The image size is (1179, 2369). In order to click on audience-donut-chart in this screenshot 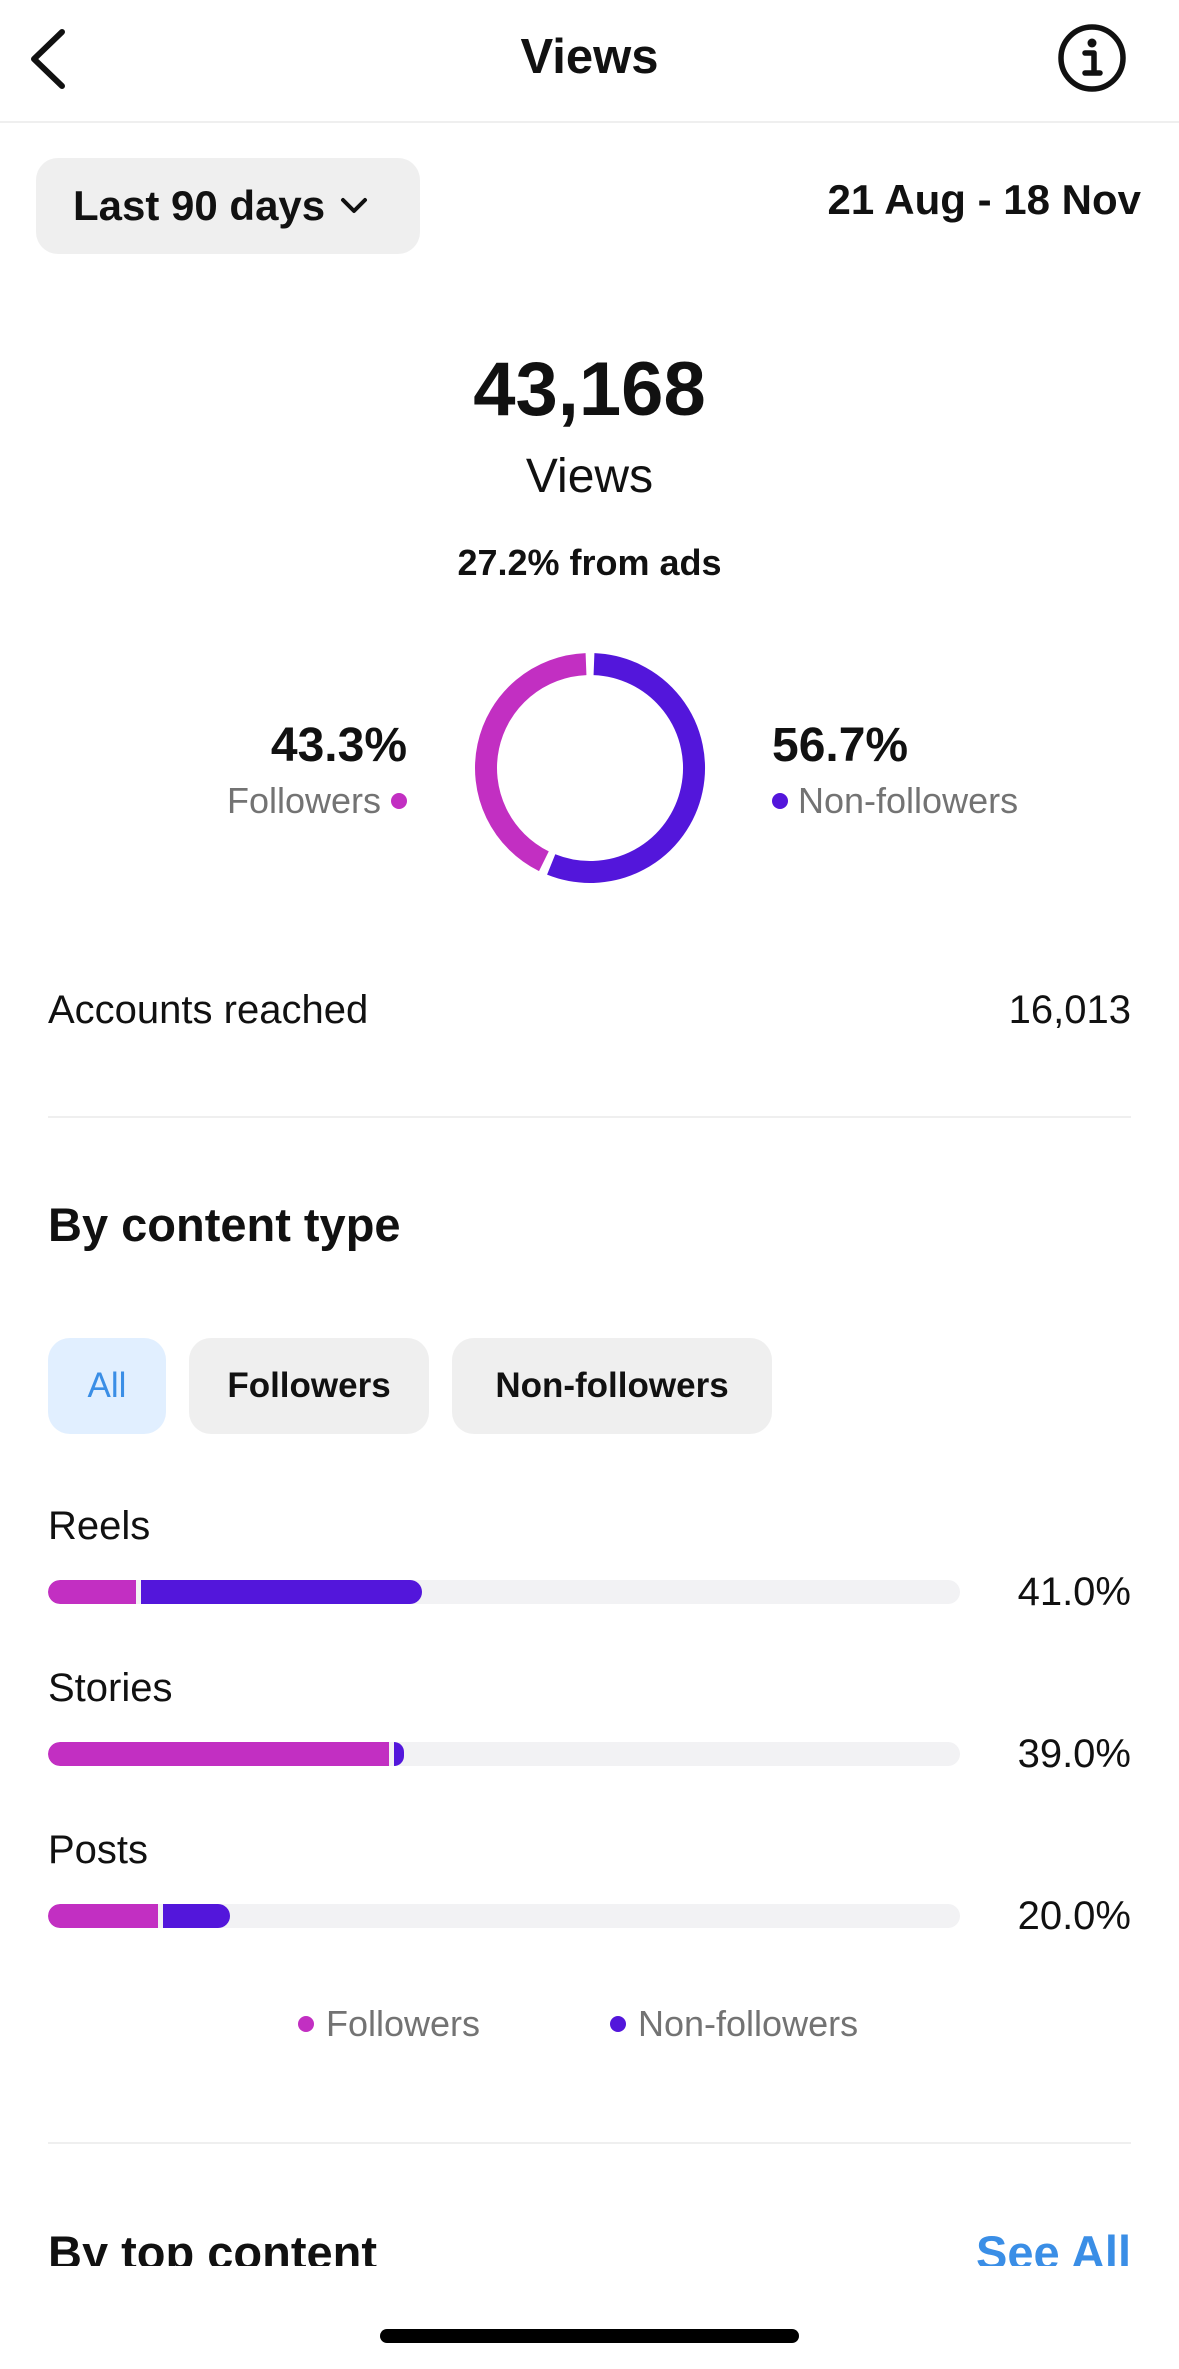, I will do `click(590, 768)`.